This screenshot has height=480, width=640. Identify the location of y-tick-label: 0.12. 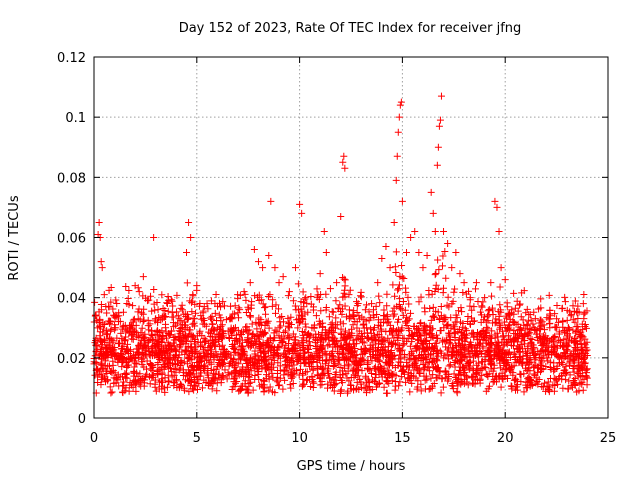
(71, 58).